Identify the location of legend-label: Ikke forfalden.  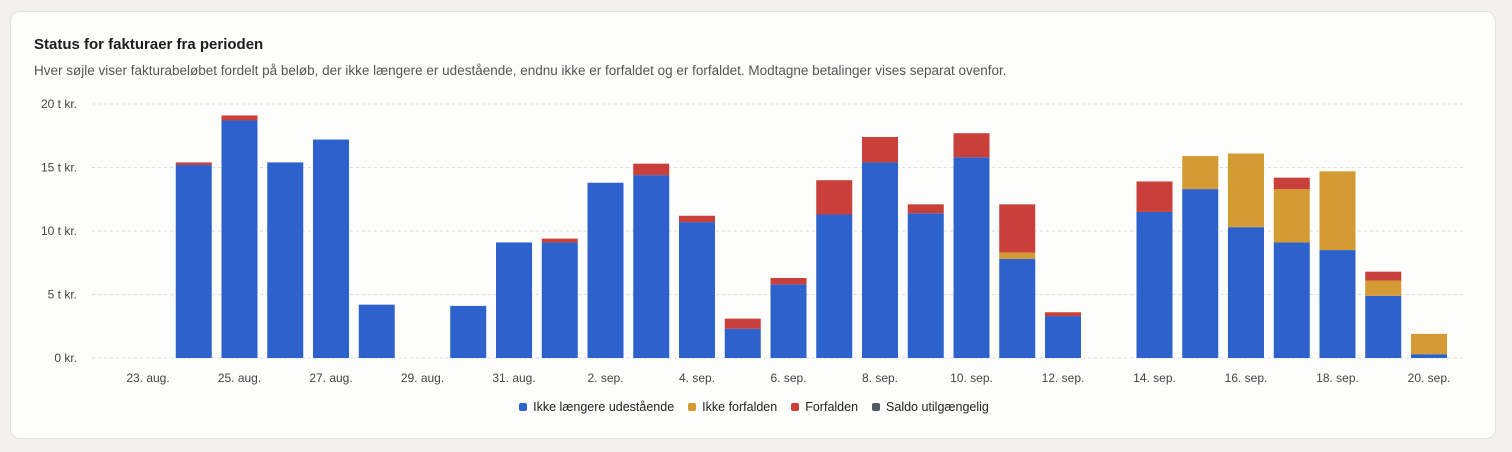
(740, 407).